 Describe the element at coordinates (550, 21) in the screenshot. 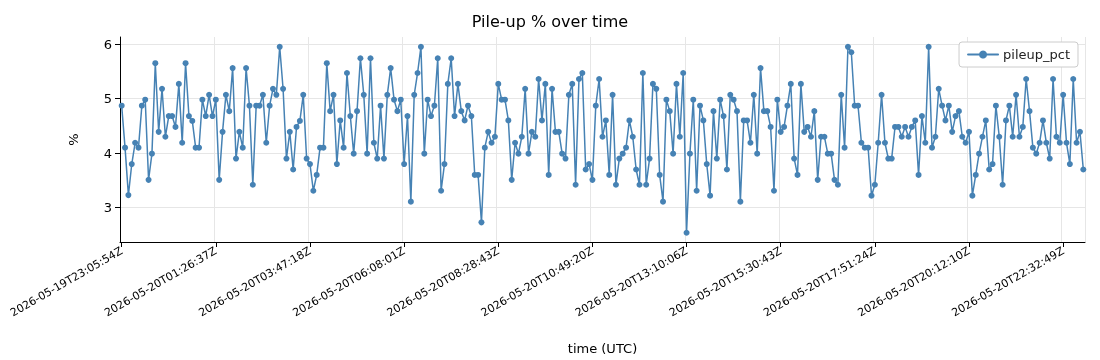

I see `chart-title: Pile-up % over time` at that location.